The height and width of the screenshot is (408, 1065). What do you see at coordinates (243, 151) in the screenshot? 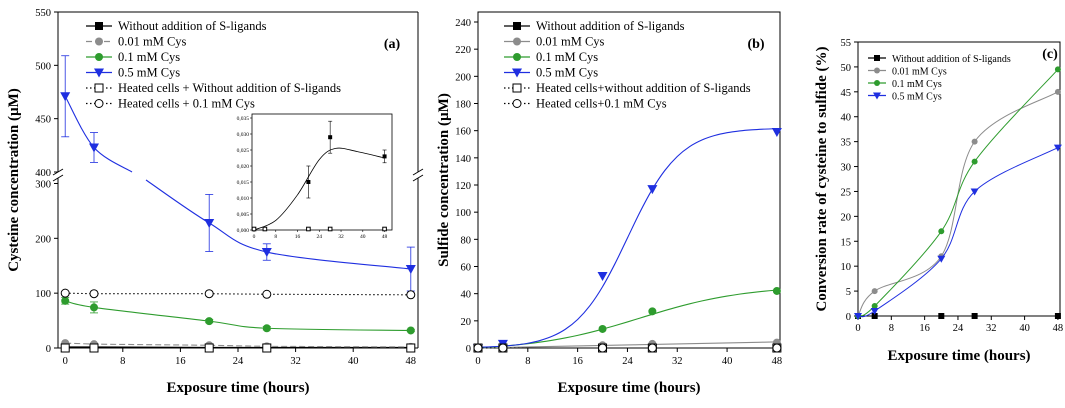
I see `inset-y-tick-label: 0,025` at bounding box center [243, 151].